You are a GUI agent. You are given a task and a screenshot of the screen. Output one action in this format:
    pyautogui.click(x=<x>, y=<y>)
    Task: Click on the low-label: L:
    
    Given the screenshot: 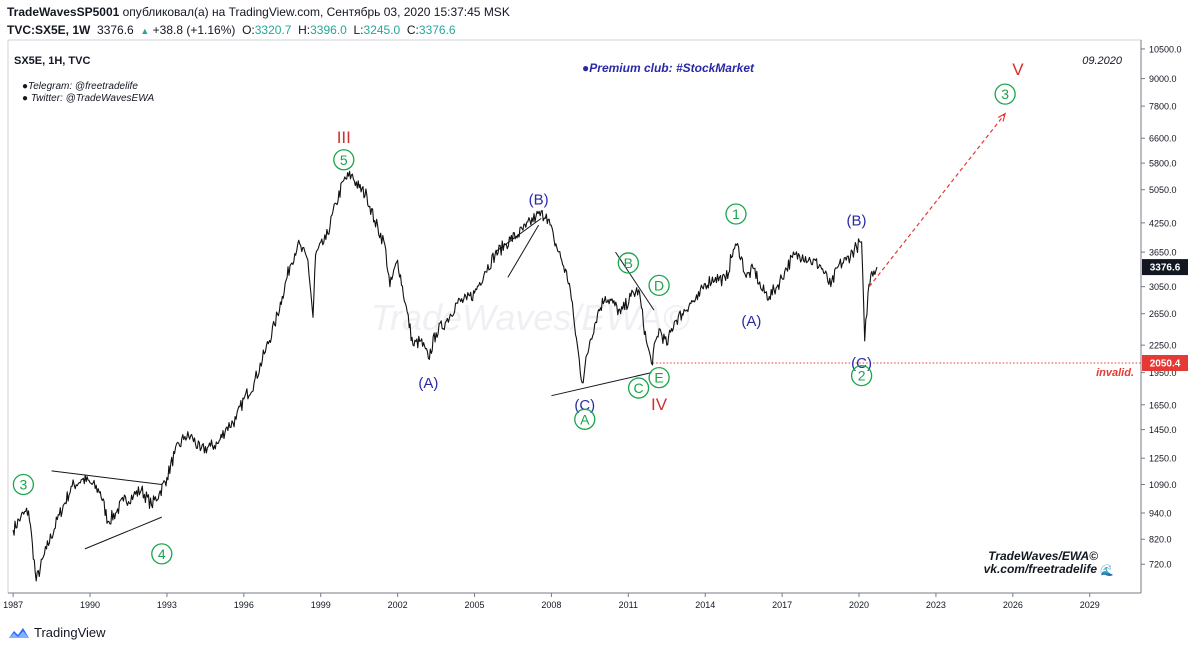 What is the action you would take?
    pyautogui.click(x=358, y=30)
    